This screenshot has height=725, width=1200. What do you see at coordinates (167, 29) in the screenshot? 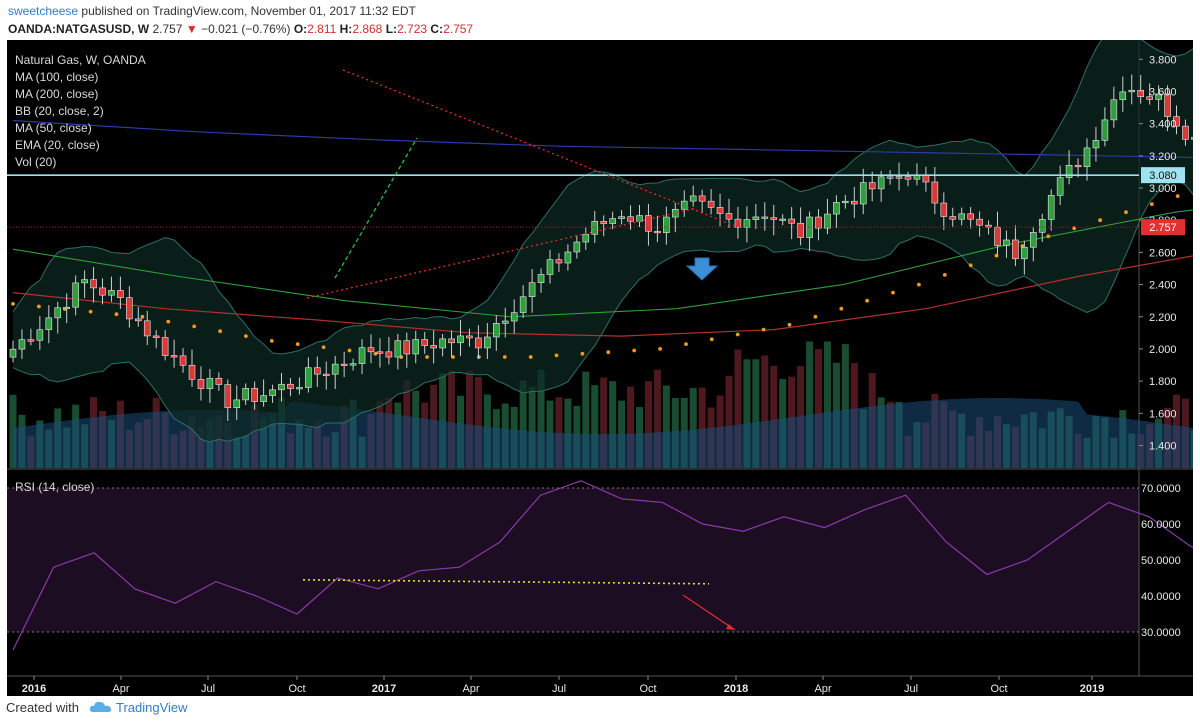
I see `last-price: 2.757` at bounding box center [167, 29].